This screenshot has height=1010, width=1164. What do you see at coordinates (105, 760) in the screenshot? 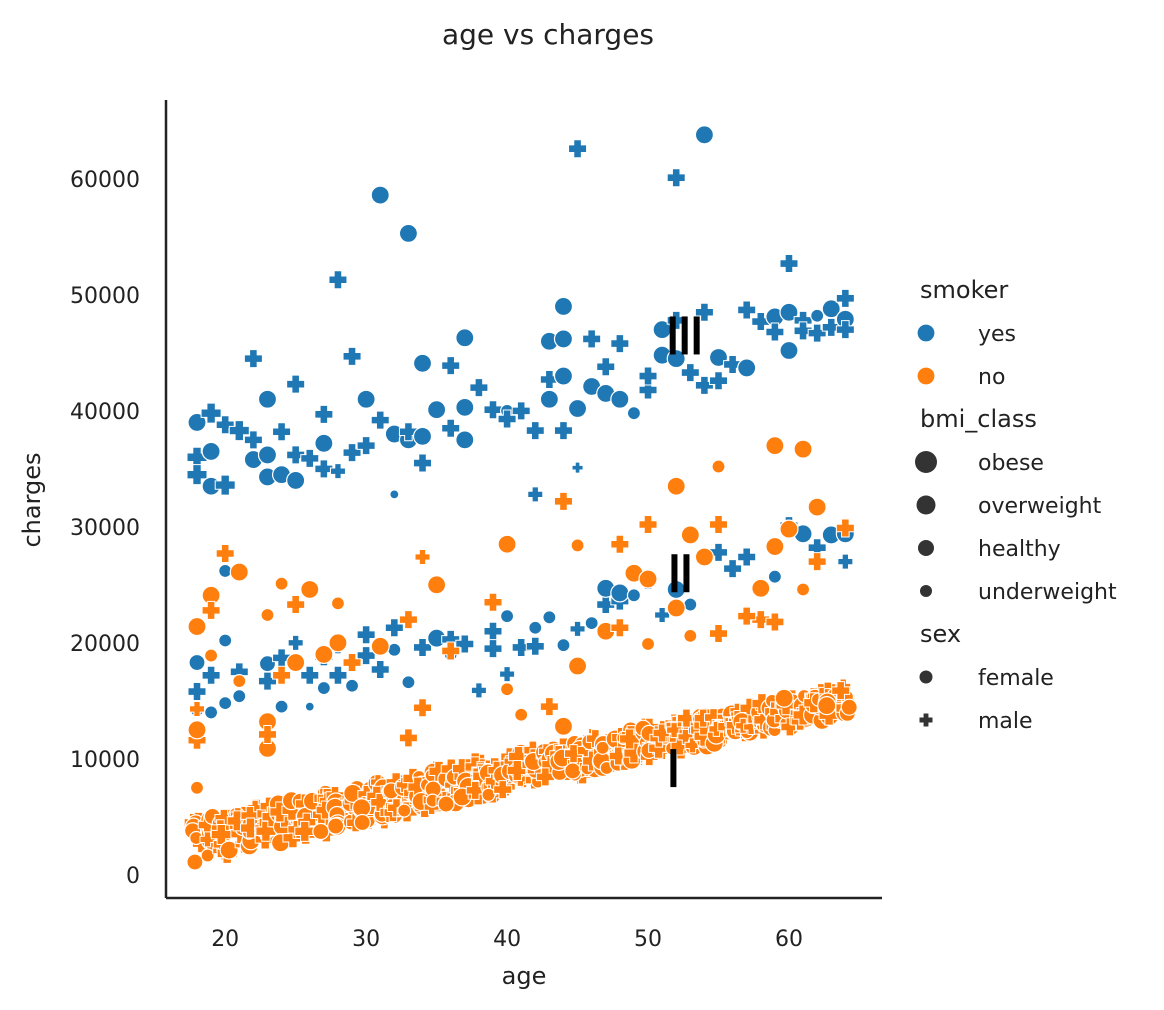
I see `y-tick-label: 10000` at bounding box center [105, 760].